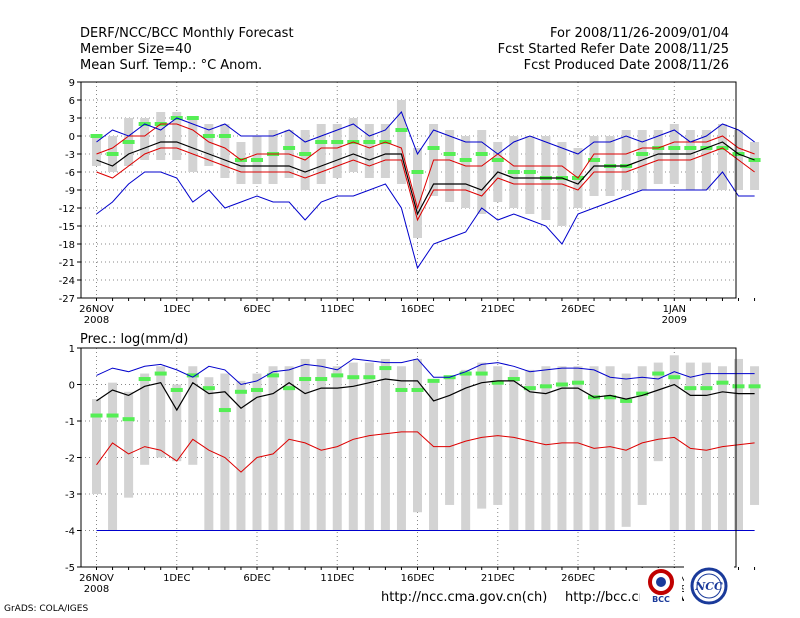  What do you see at coordinates (70, 191) in the screenshot?
I see `temp-ytick-label: -9` at bounding box center [70, 191].